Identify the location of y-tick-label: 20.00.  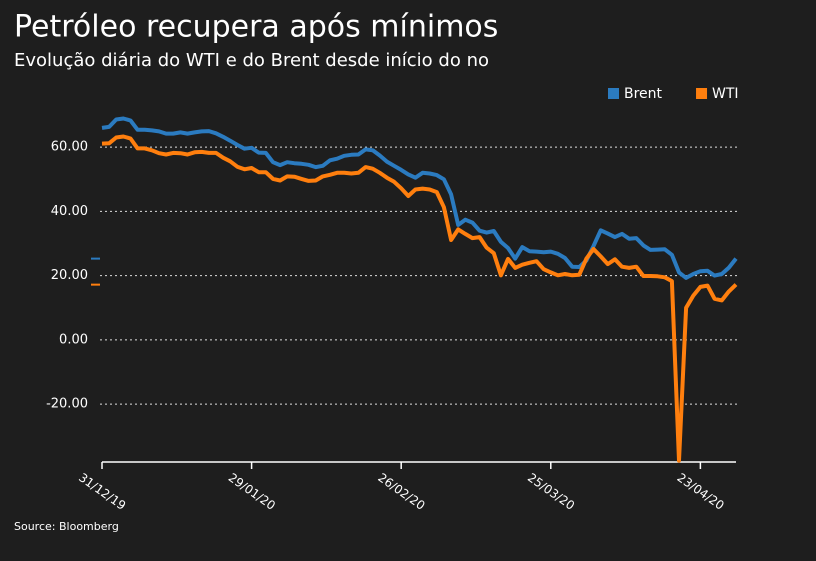
(69, 275).